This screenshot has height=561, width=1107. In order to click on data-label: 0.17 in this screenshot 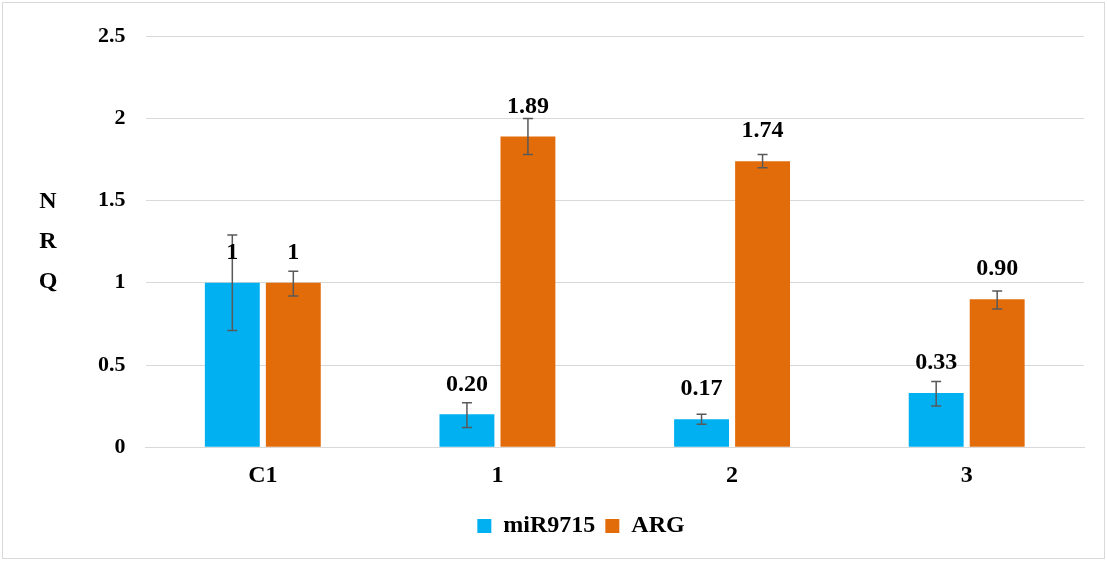, I will do `click(701, 387)`.